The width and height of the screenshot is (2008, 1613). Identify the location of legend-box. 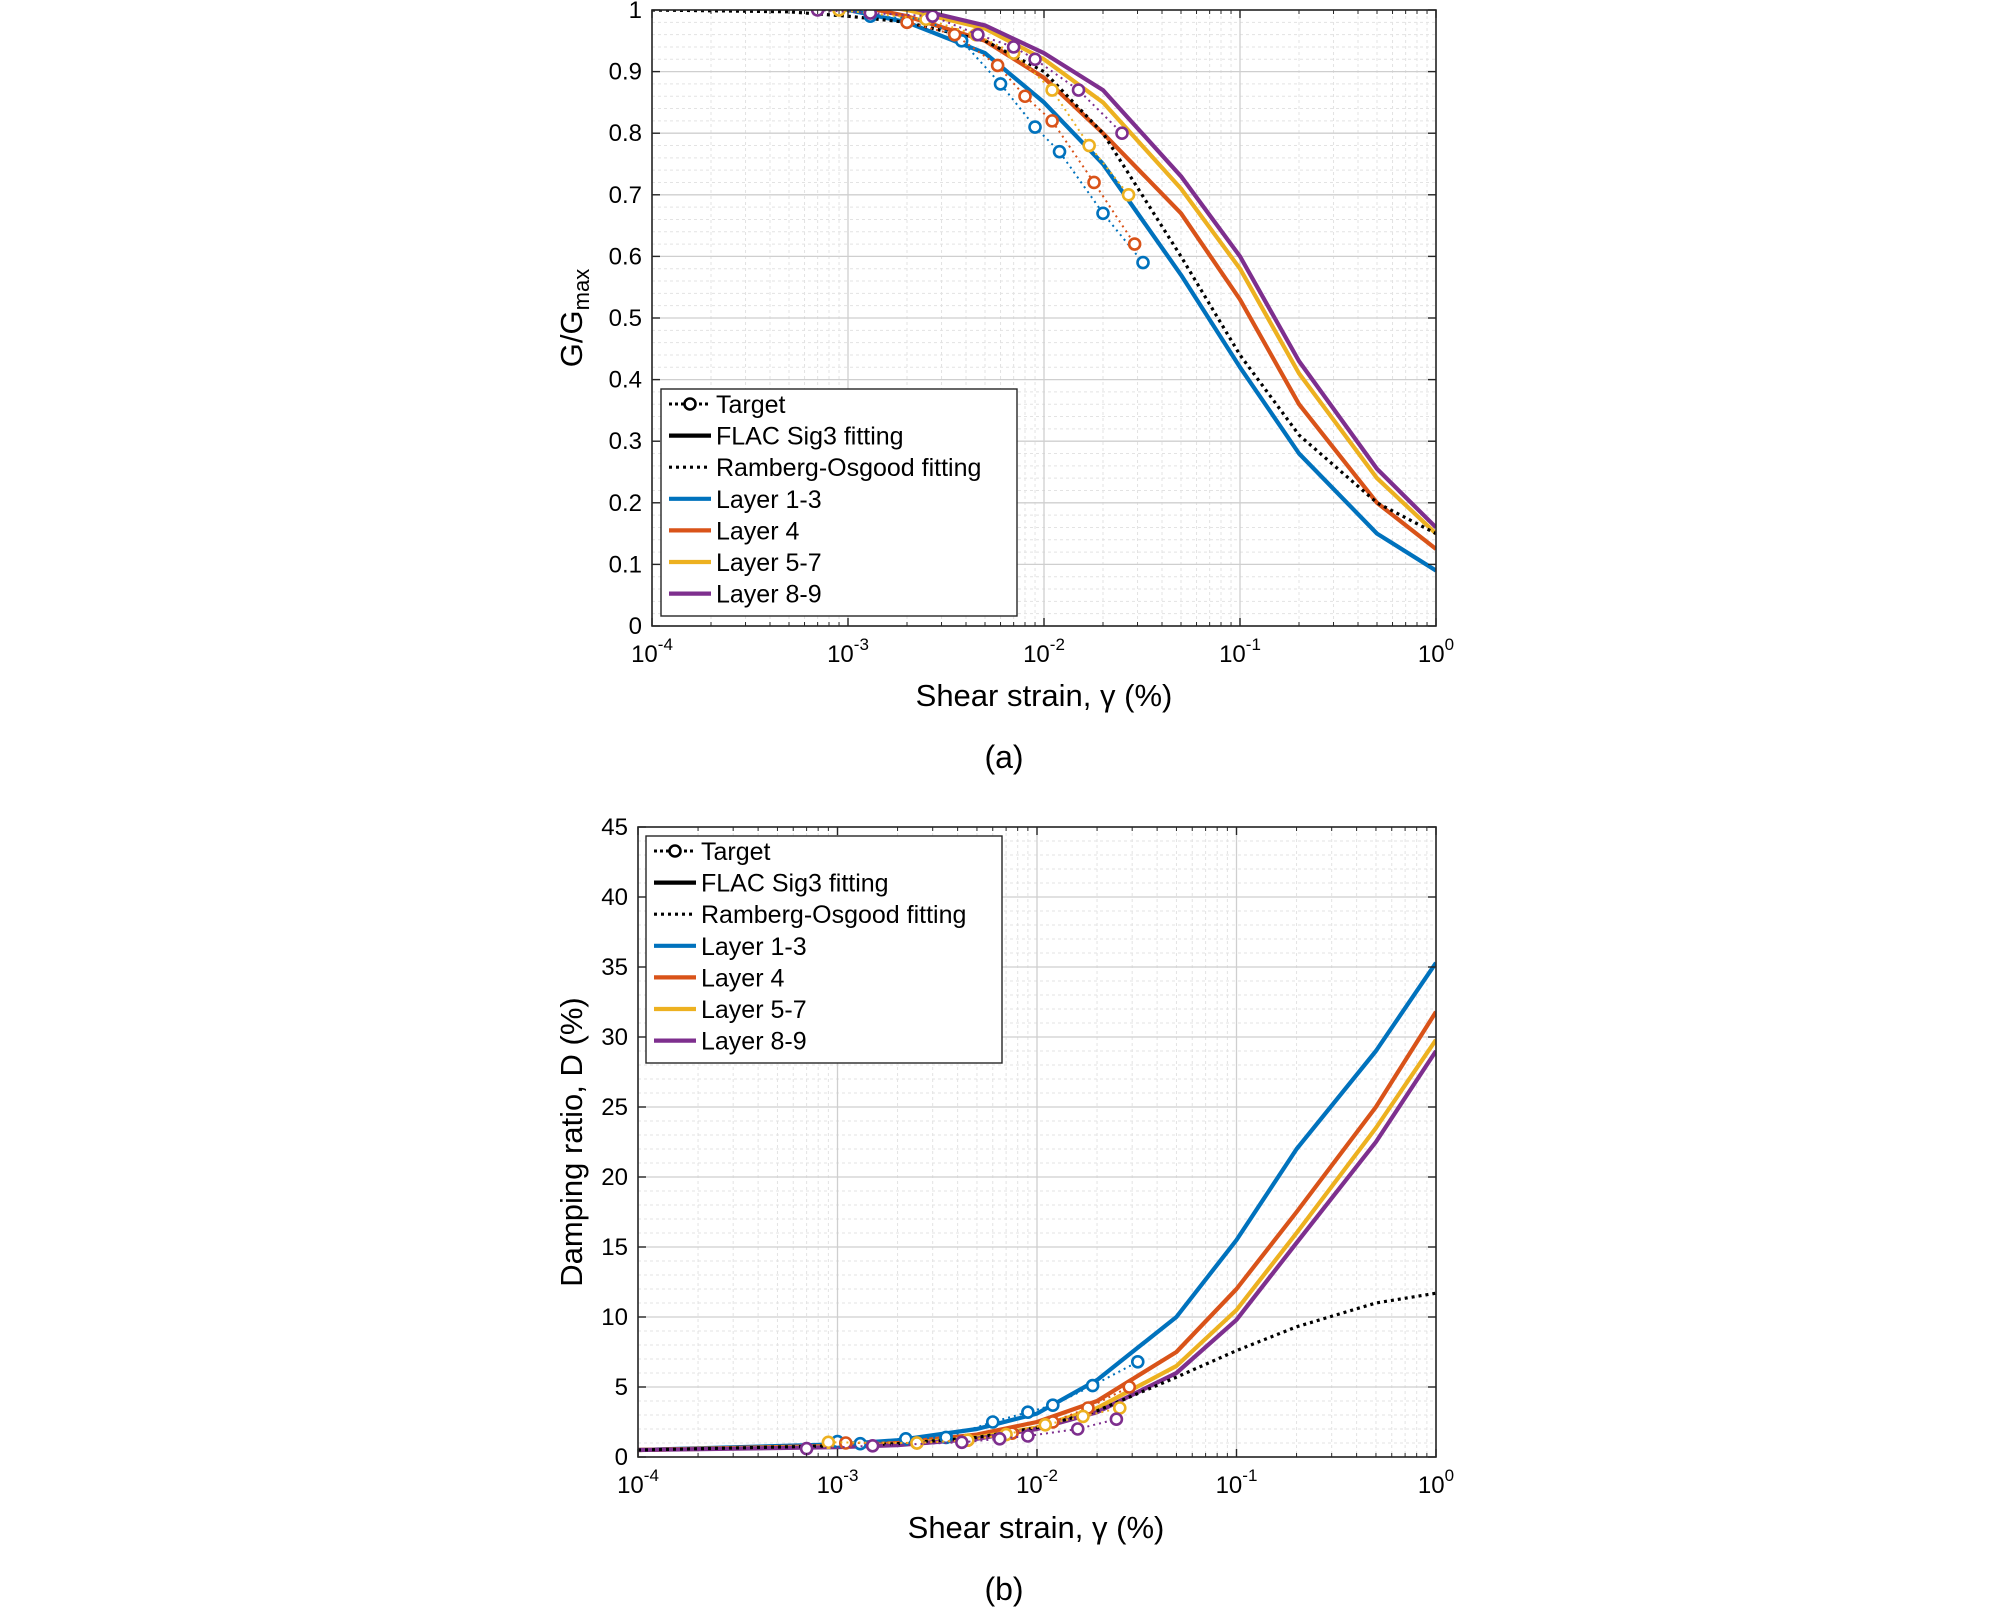
(839, 502).